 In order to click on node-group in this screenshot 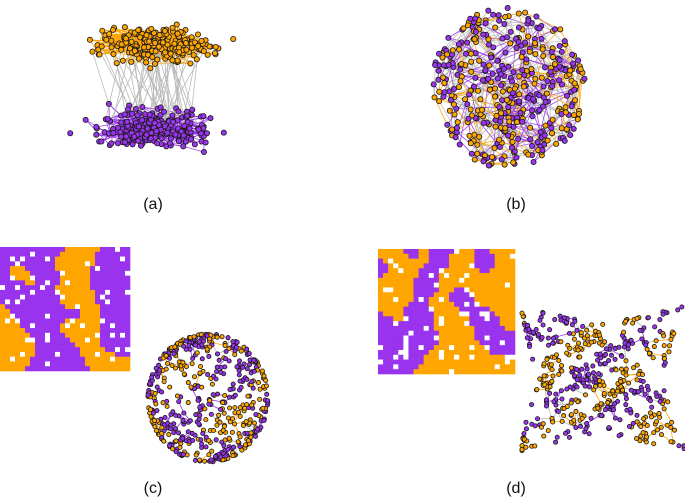, I will do `click(152, 88)`.